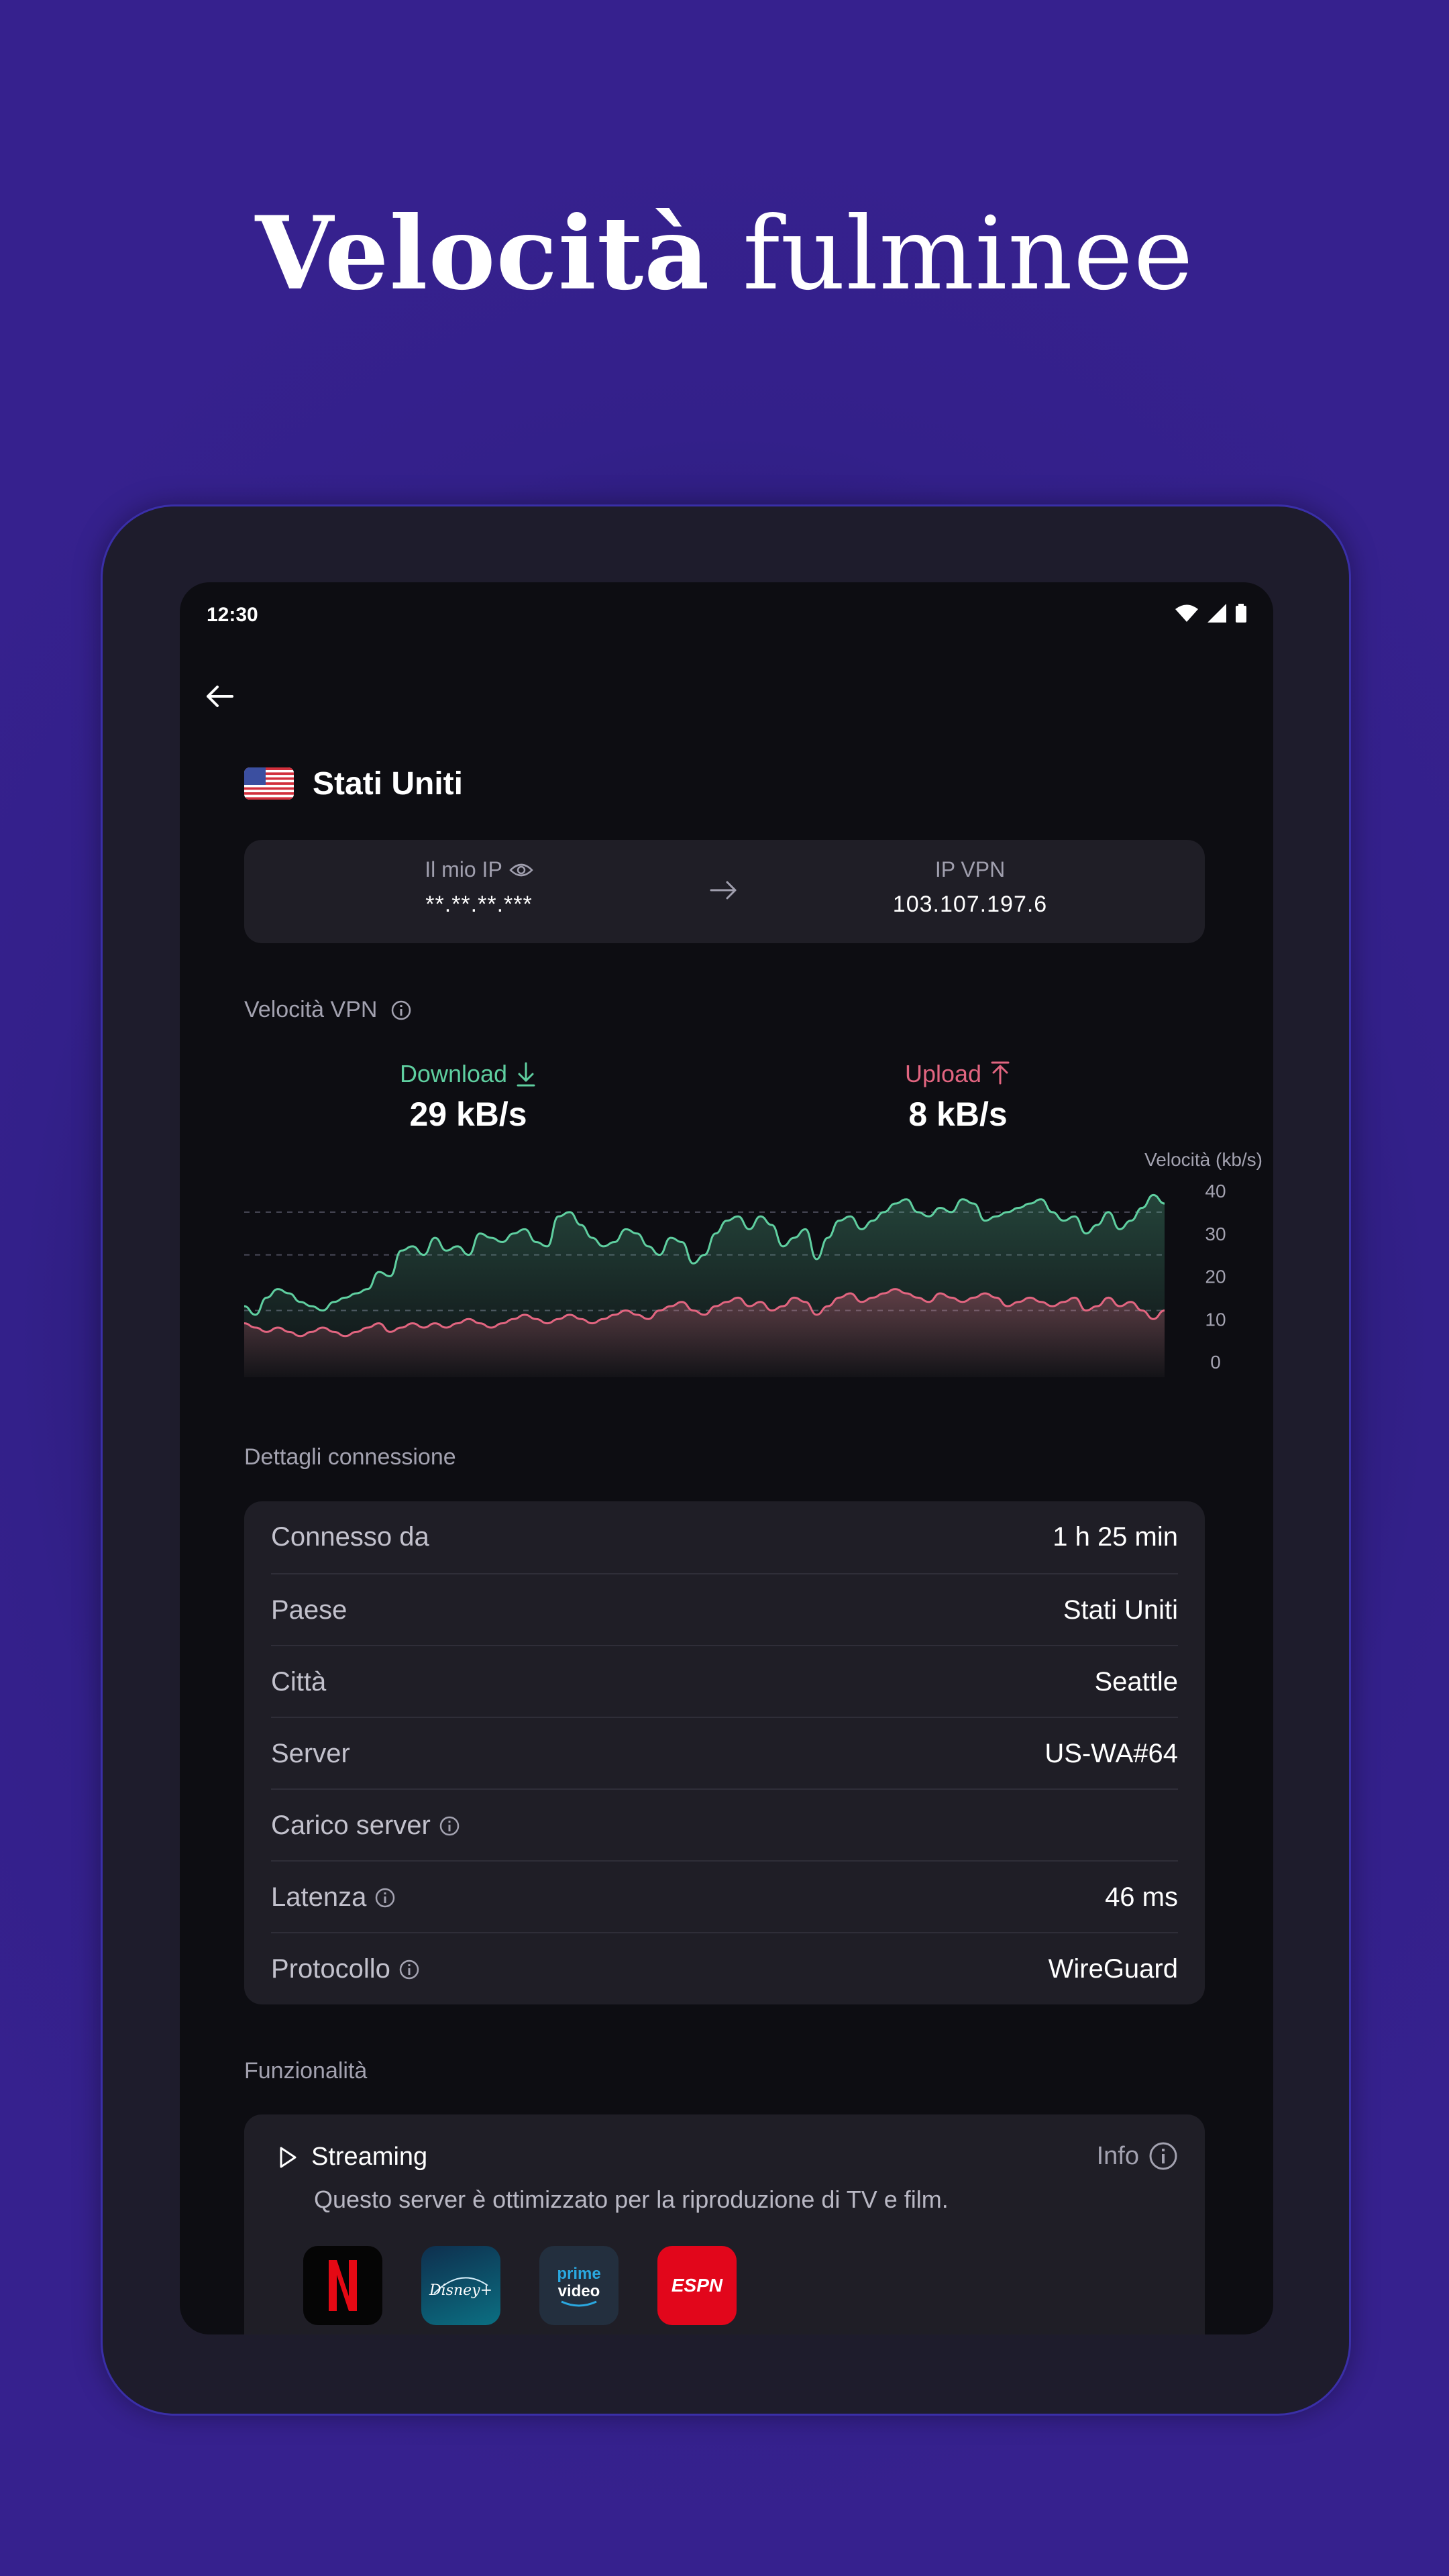 The height and width of the screenshot is (2576, 1449). Describe the element at coordinates (1217, 613) in the screenshot. I see `signal-icon` at that location.